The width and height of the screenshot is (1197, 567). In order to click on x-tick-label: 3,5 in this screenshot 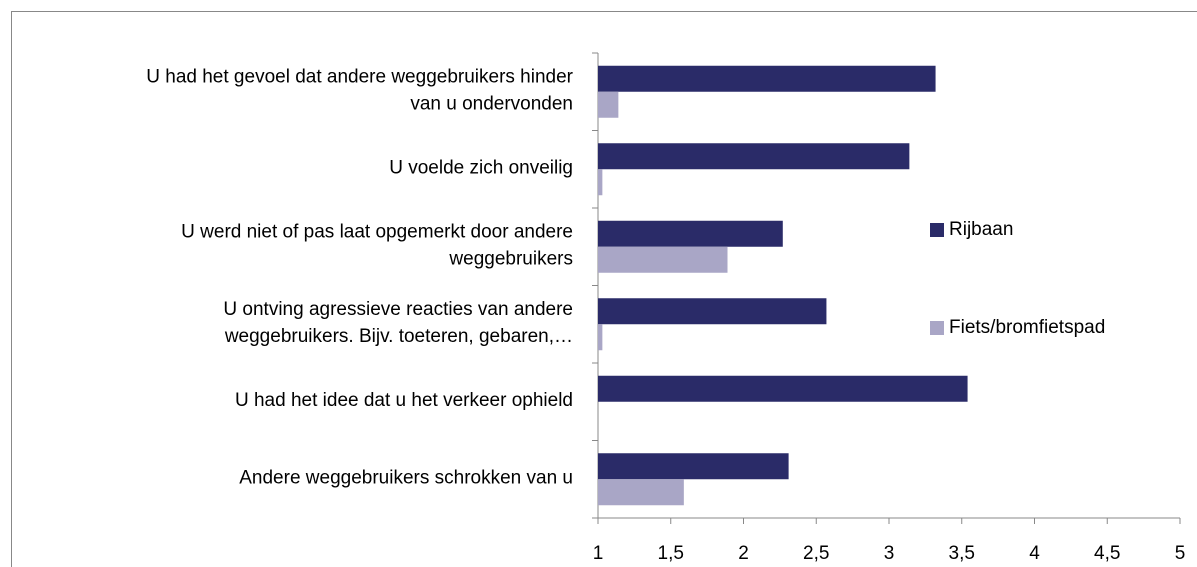, I will do `click(962, 553)`.